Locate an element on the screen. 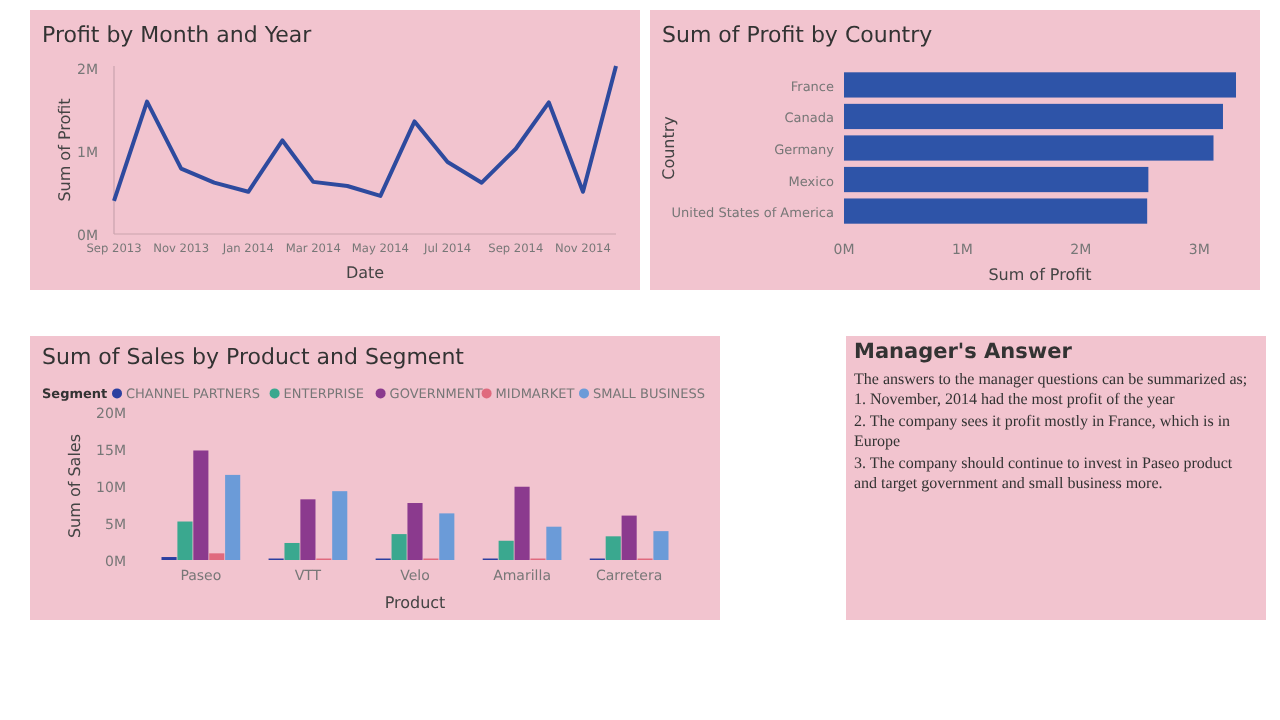 The width and height of the screenshot is (1280, 720). chart-title: Profit by Month and Year is located at coordinates (177, 35).